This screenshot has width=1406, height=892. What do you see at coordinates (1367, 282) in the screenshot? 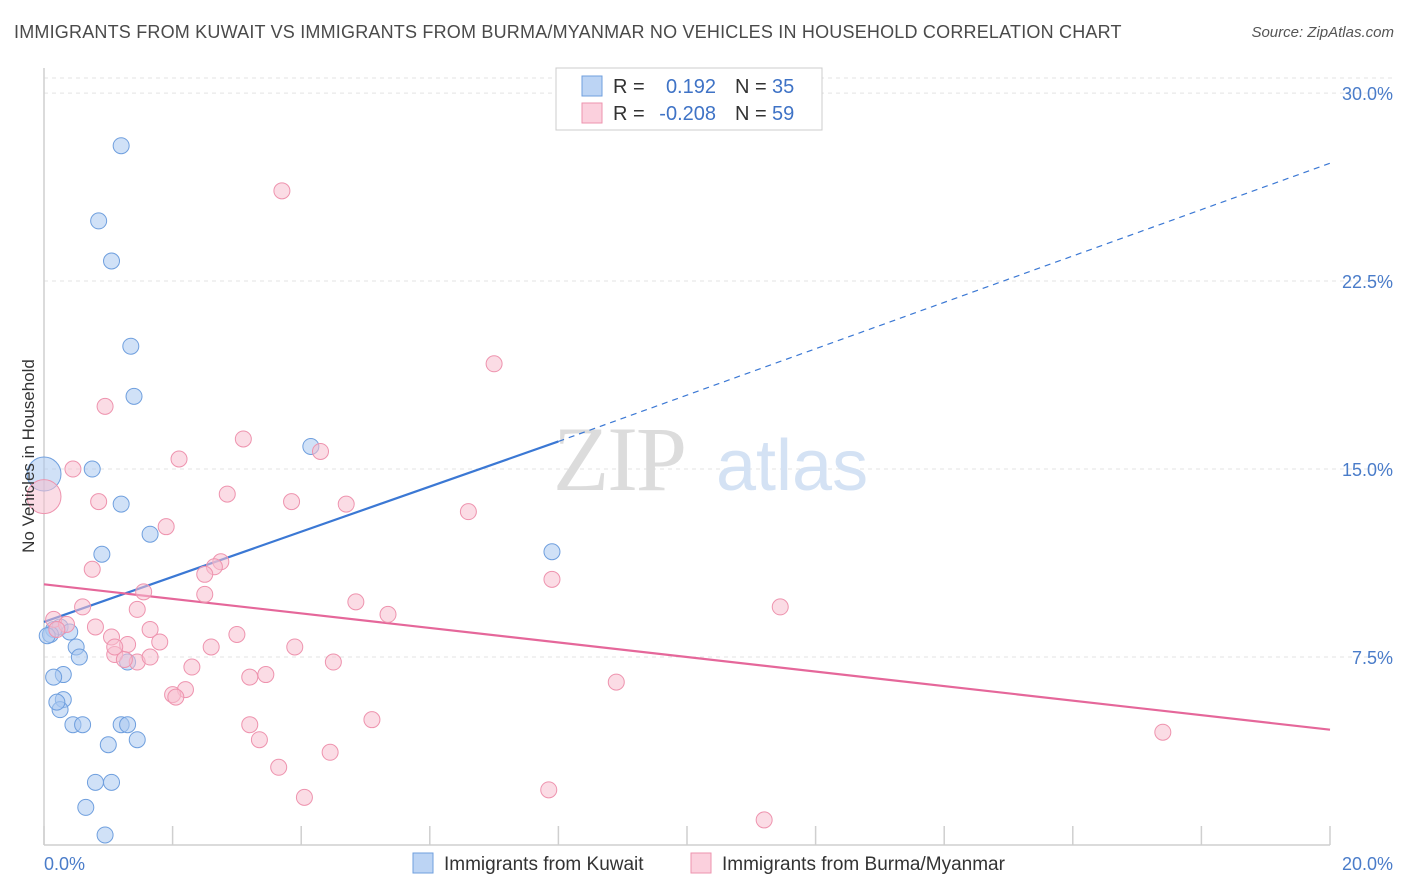
I see `y-tick-label-2: 22.5%` at bounding box center [1367, 282].